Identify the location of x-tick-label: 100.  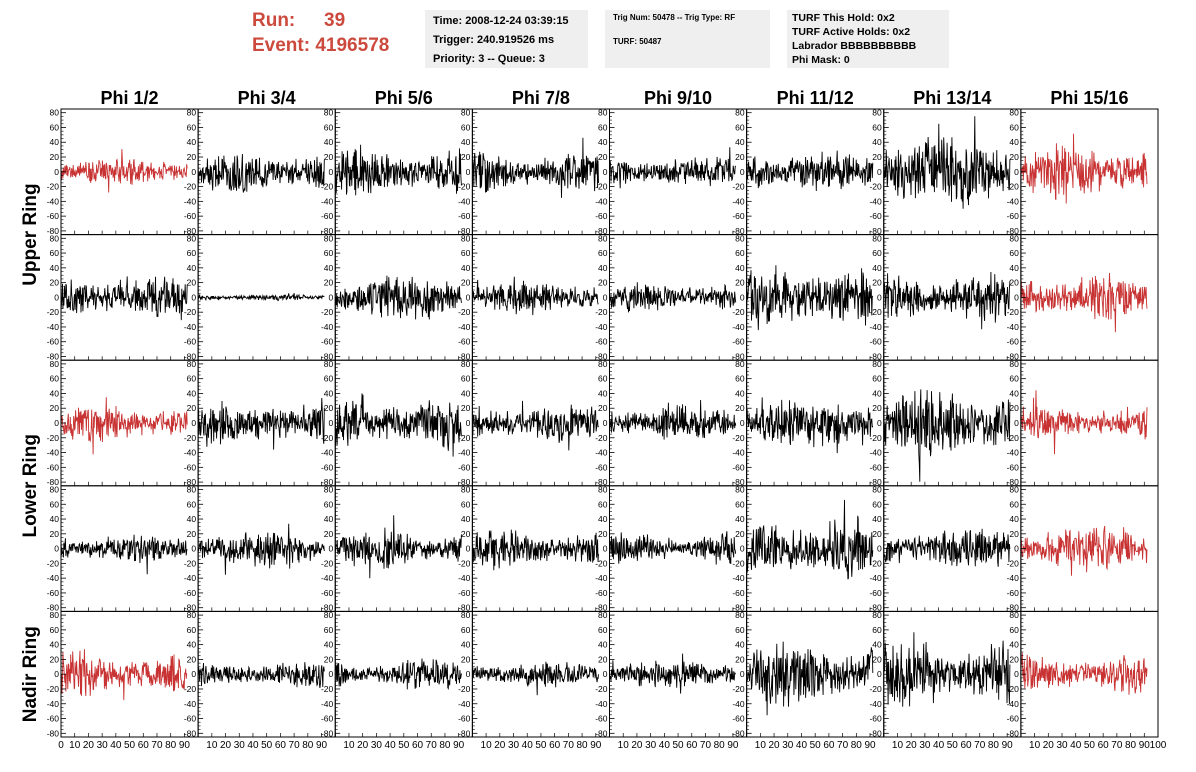
(1158, 745).